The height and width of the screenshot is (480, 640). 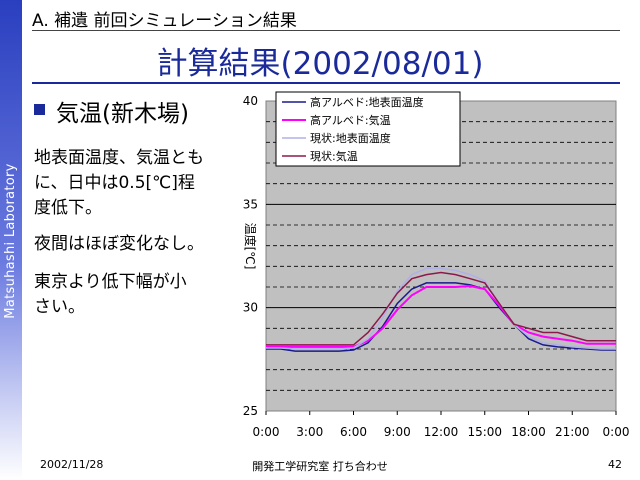 I want to click on paragraph-summary-line-3: 度低下。, so click(x=68, y=208).